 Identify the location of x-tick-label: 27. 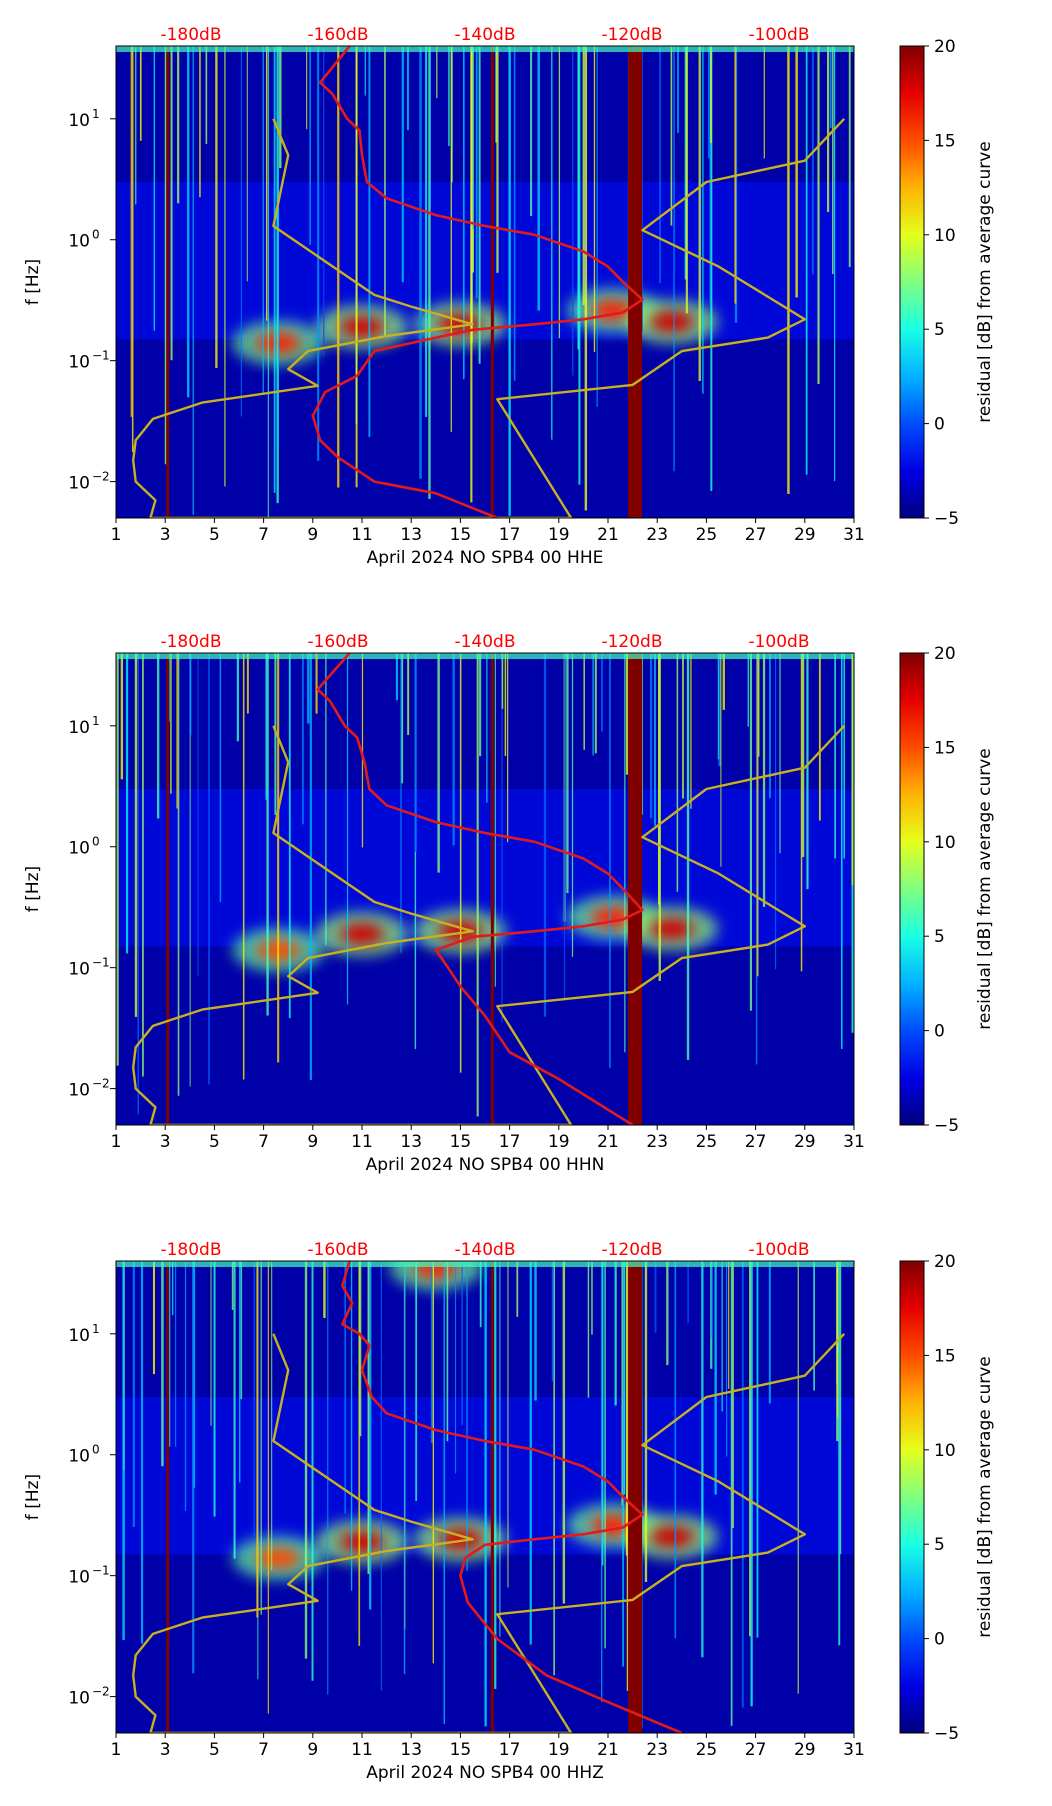
(756, 1750).